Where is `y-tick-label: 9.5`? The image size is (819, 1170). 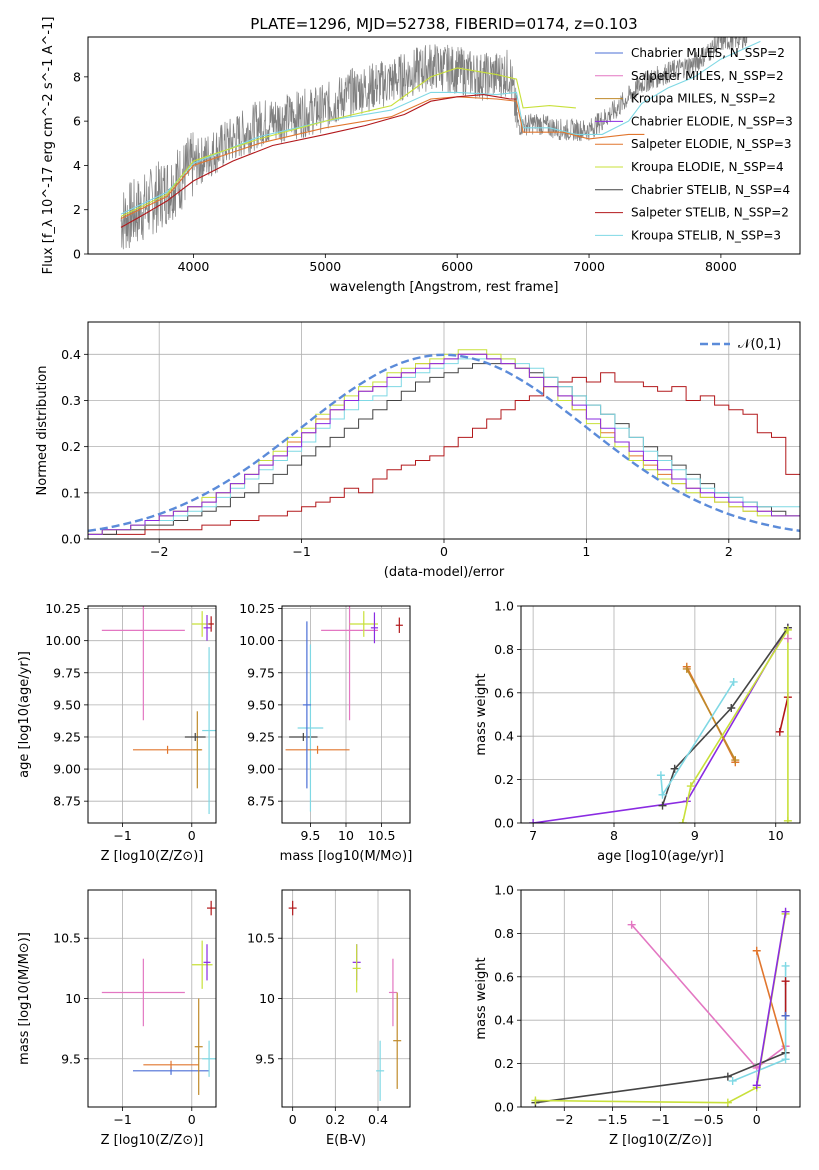 y-tick-label: 9.5 is located at coordinates (71, 1058).